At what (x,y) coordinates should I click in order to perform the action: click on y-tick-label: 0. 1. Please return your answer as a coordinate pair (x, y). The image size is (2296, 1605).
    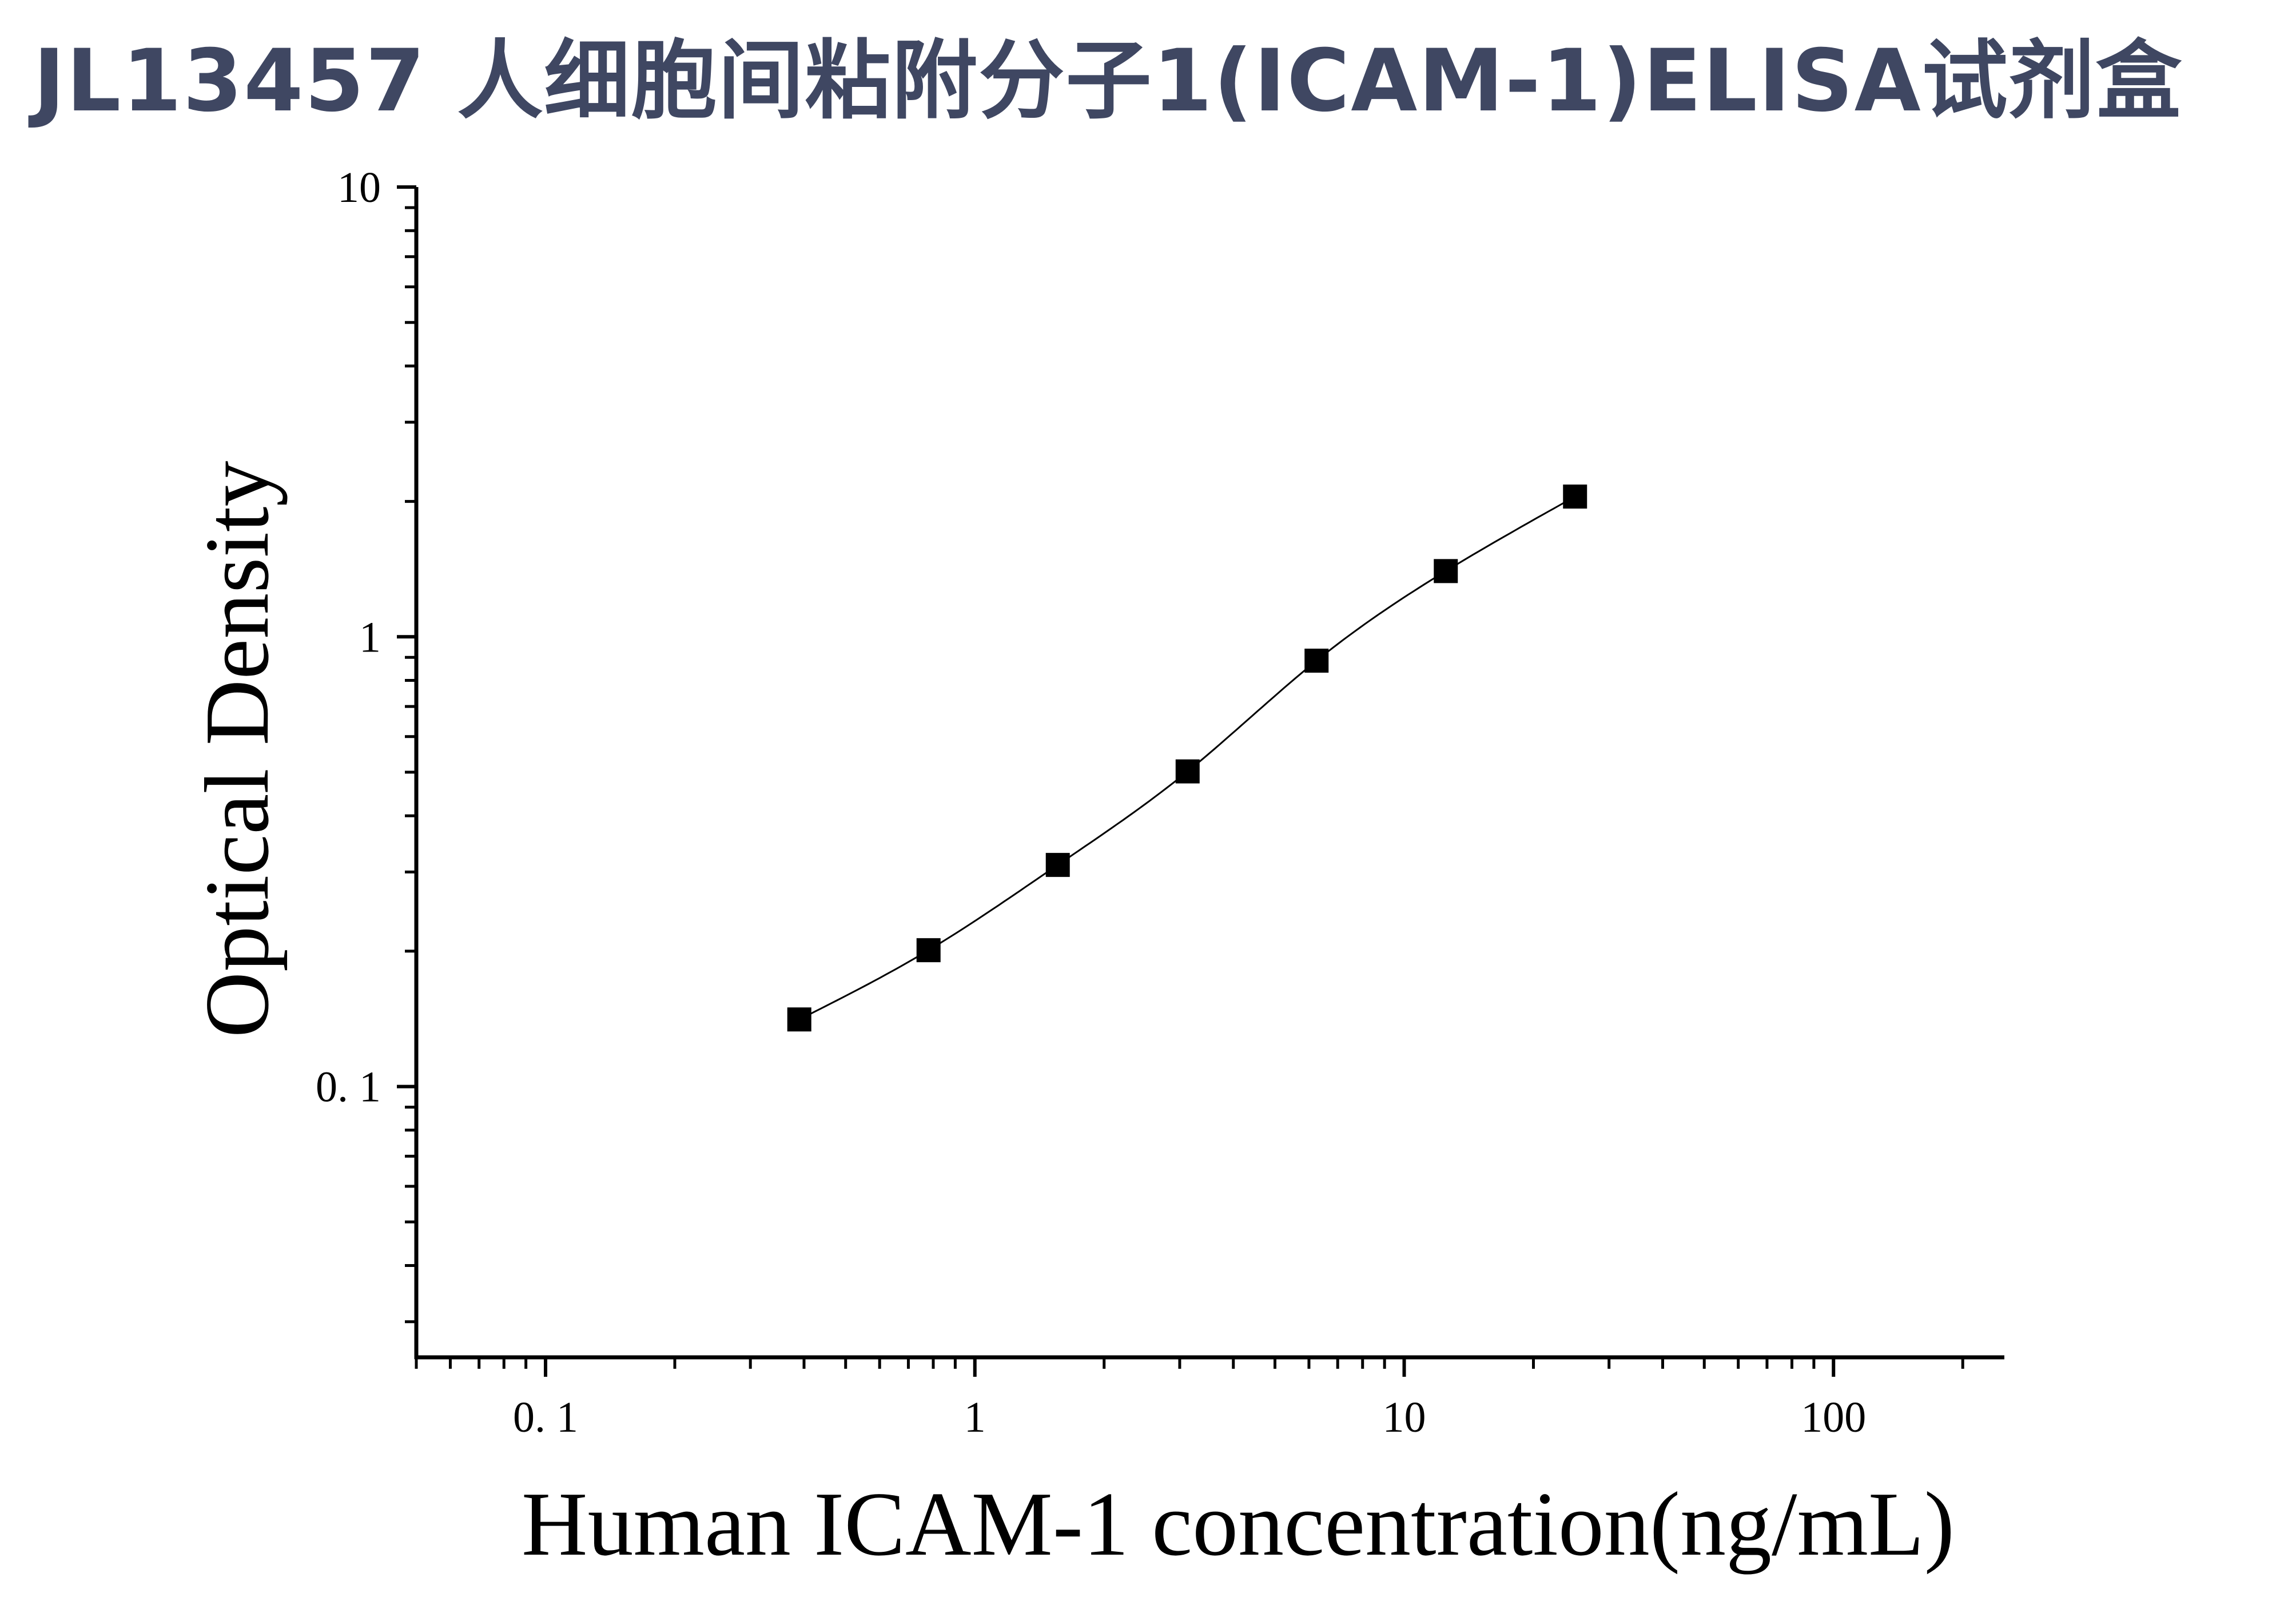
    Looking at the image, I should click on (349, 1087).